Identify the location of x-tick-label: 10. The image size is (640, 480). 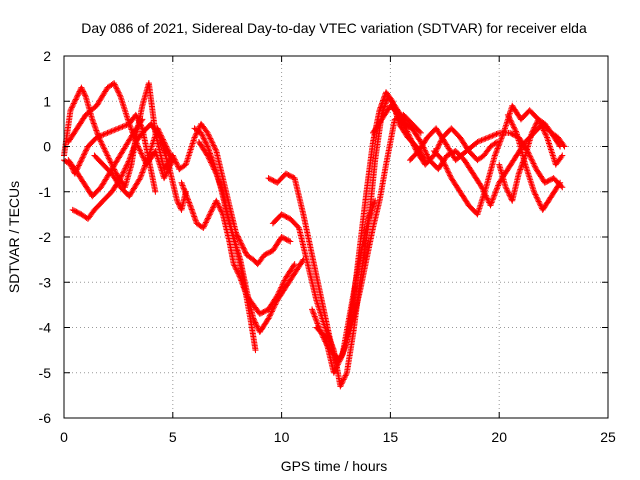
(282, 437).